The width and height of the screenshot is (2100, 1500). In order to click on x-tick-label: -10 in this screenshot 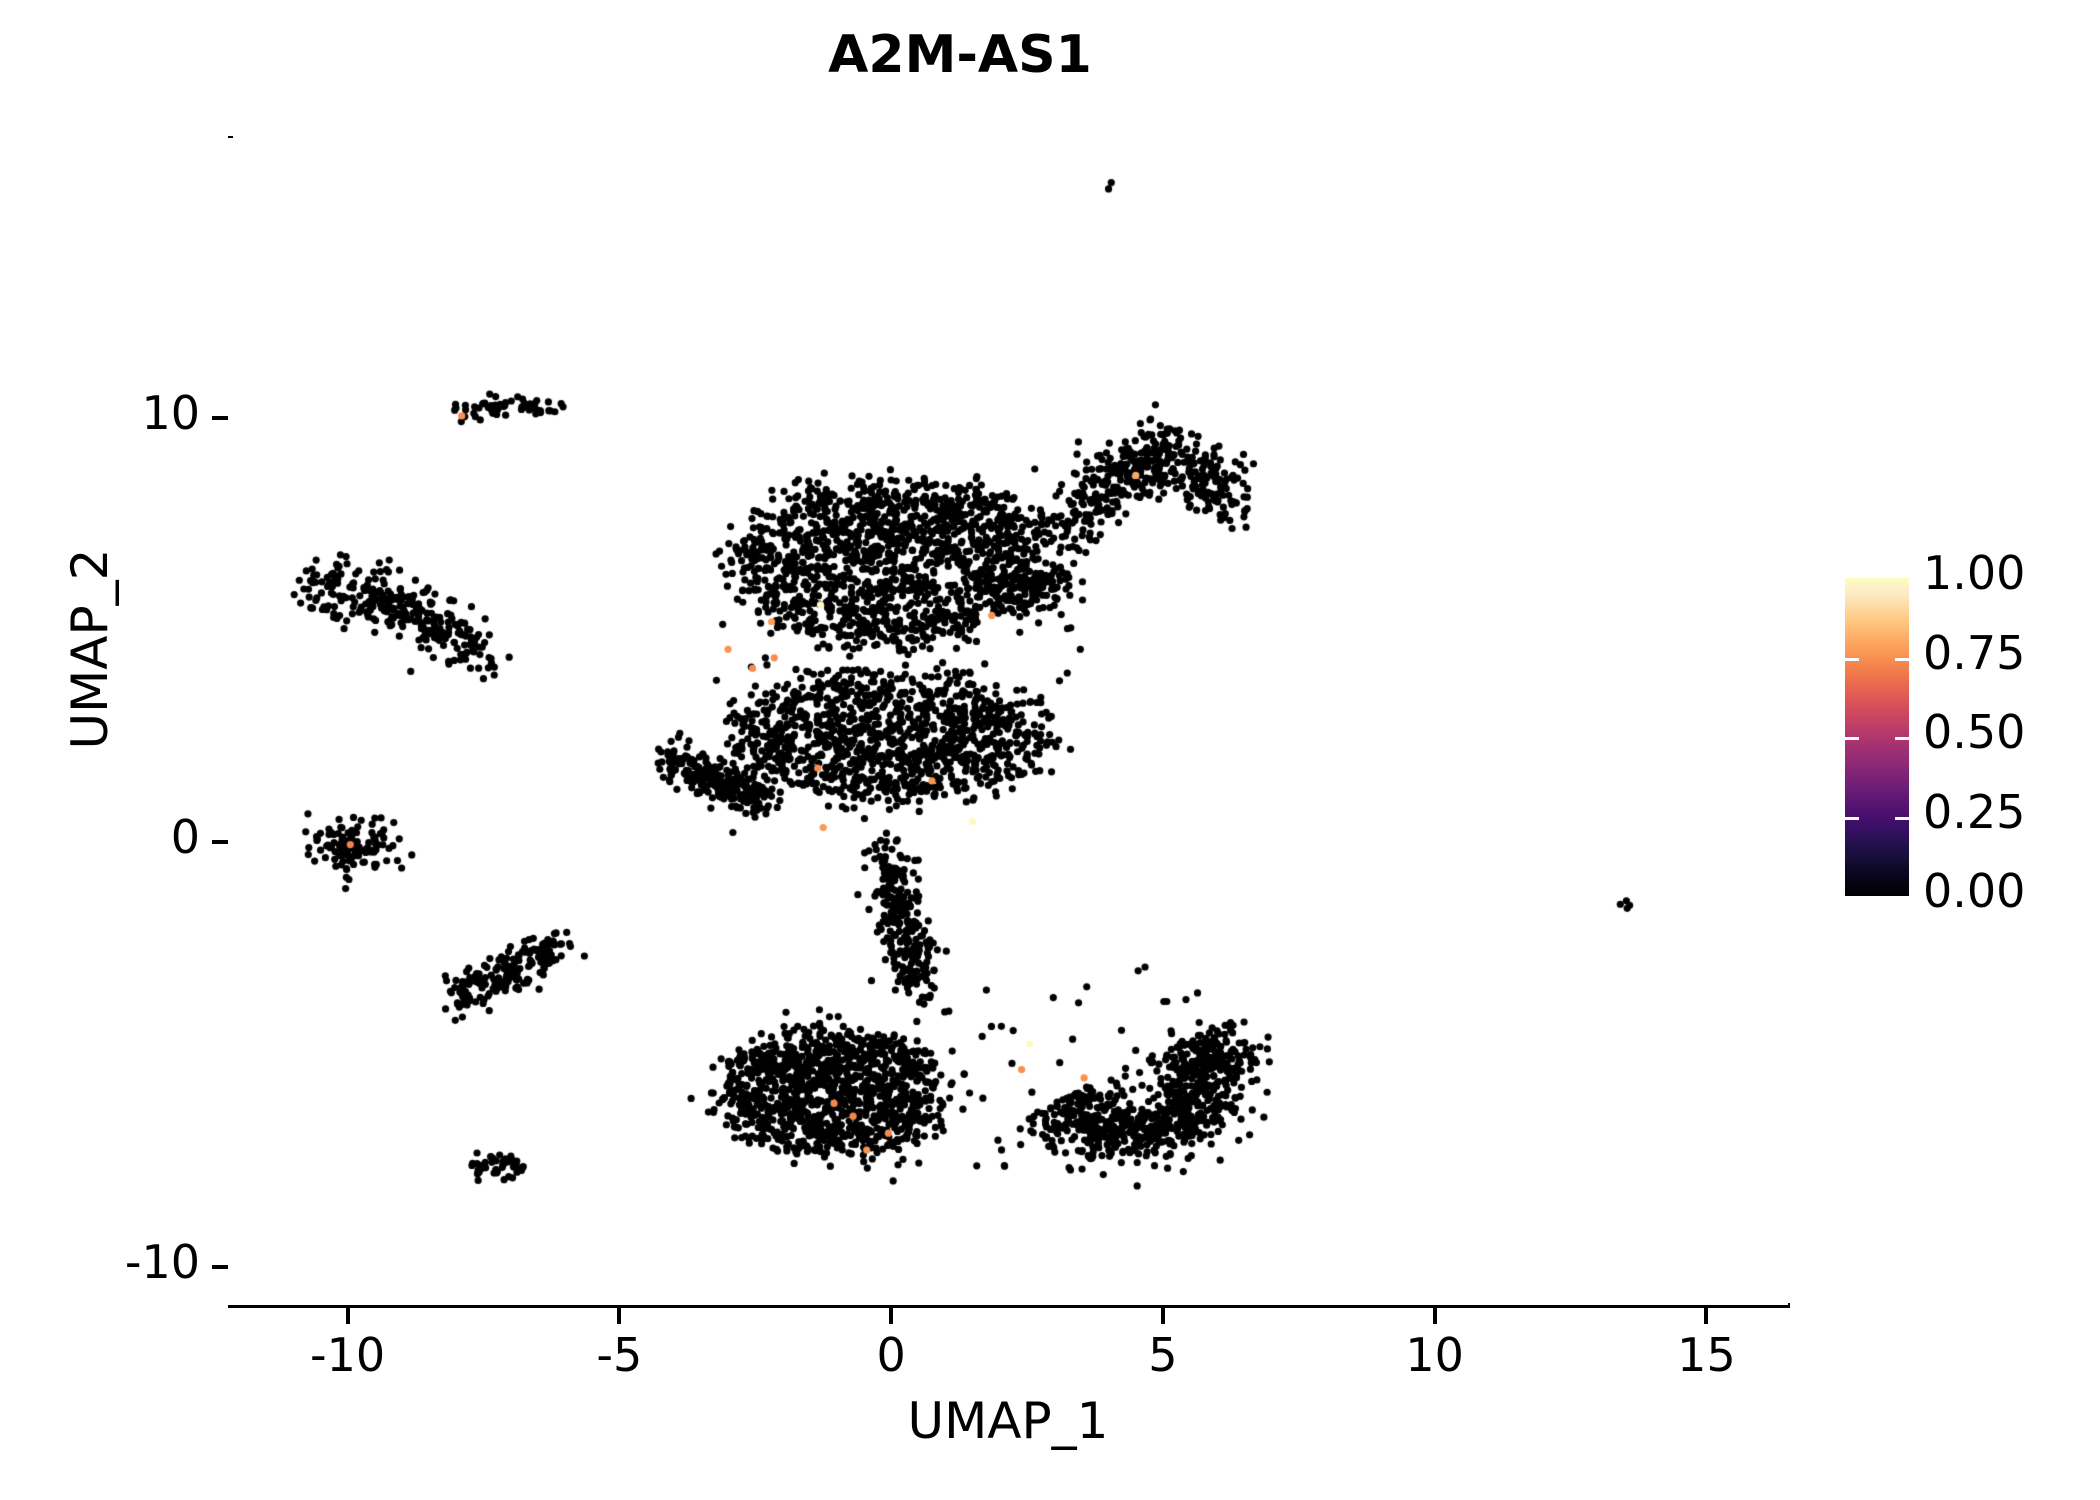, I will do `click(348, 1355)`.